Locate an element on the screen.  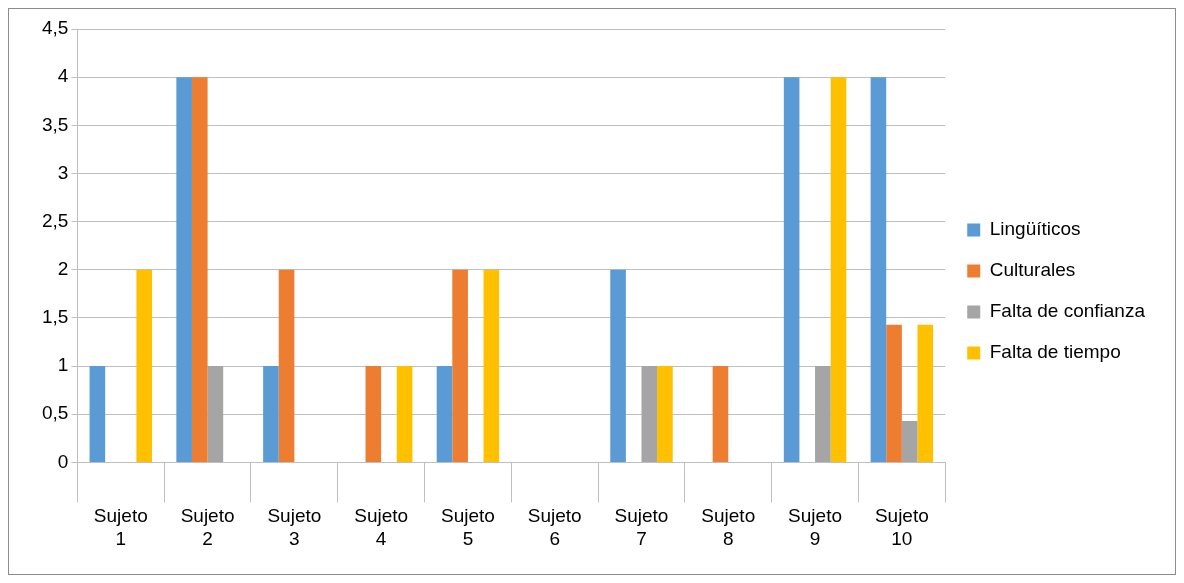
x-tick-label: Sujeto 7 is located at coordinates (641, 527).